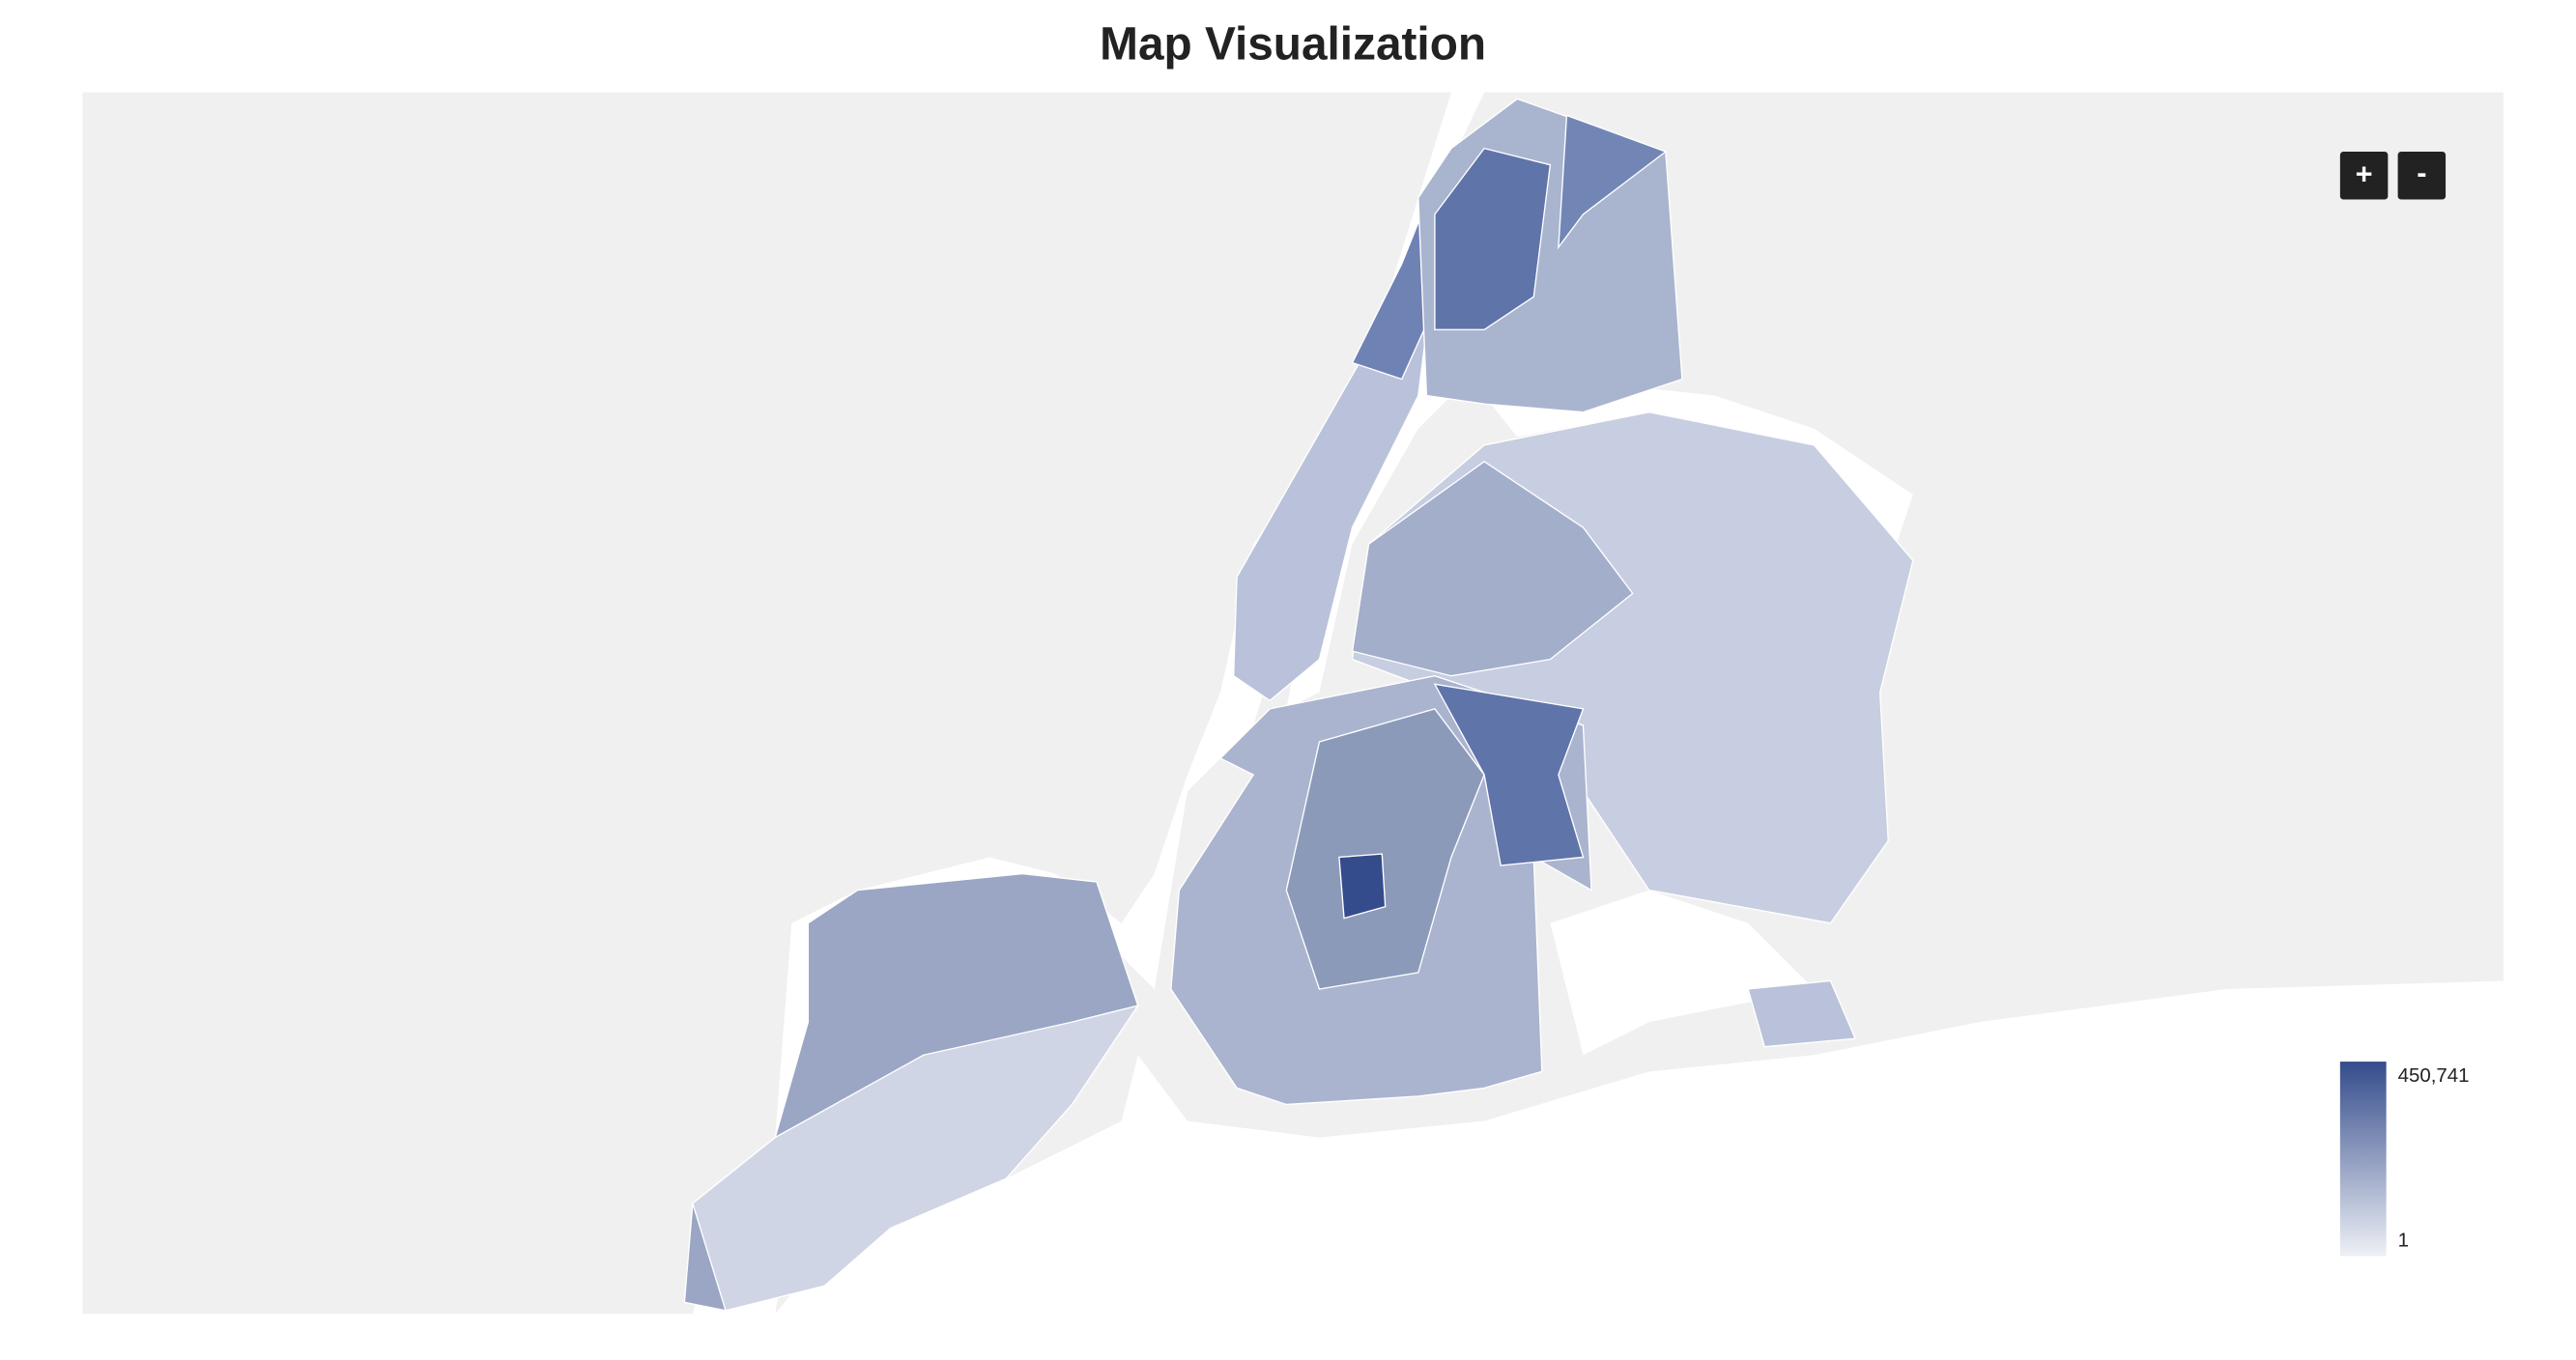 This screenshot has width=2576, height=1360. Describe the element at coordinates (1683, 973) in the screenshot. I see `jamaica-bay` at that location.